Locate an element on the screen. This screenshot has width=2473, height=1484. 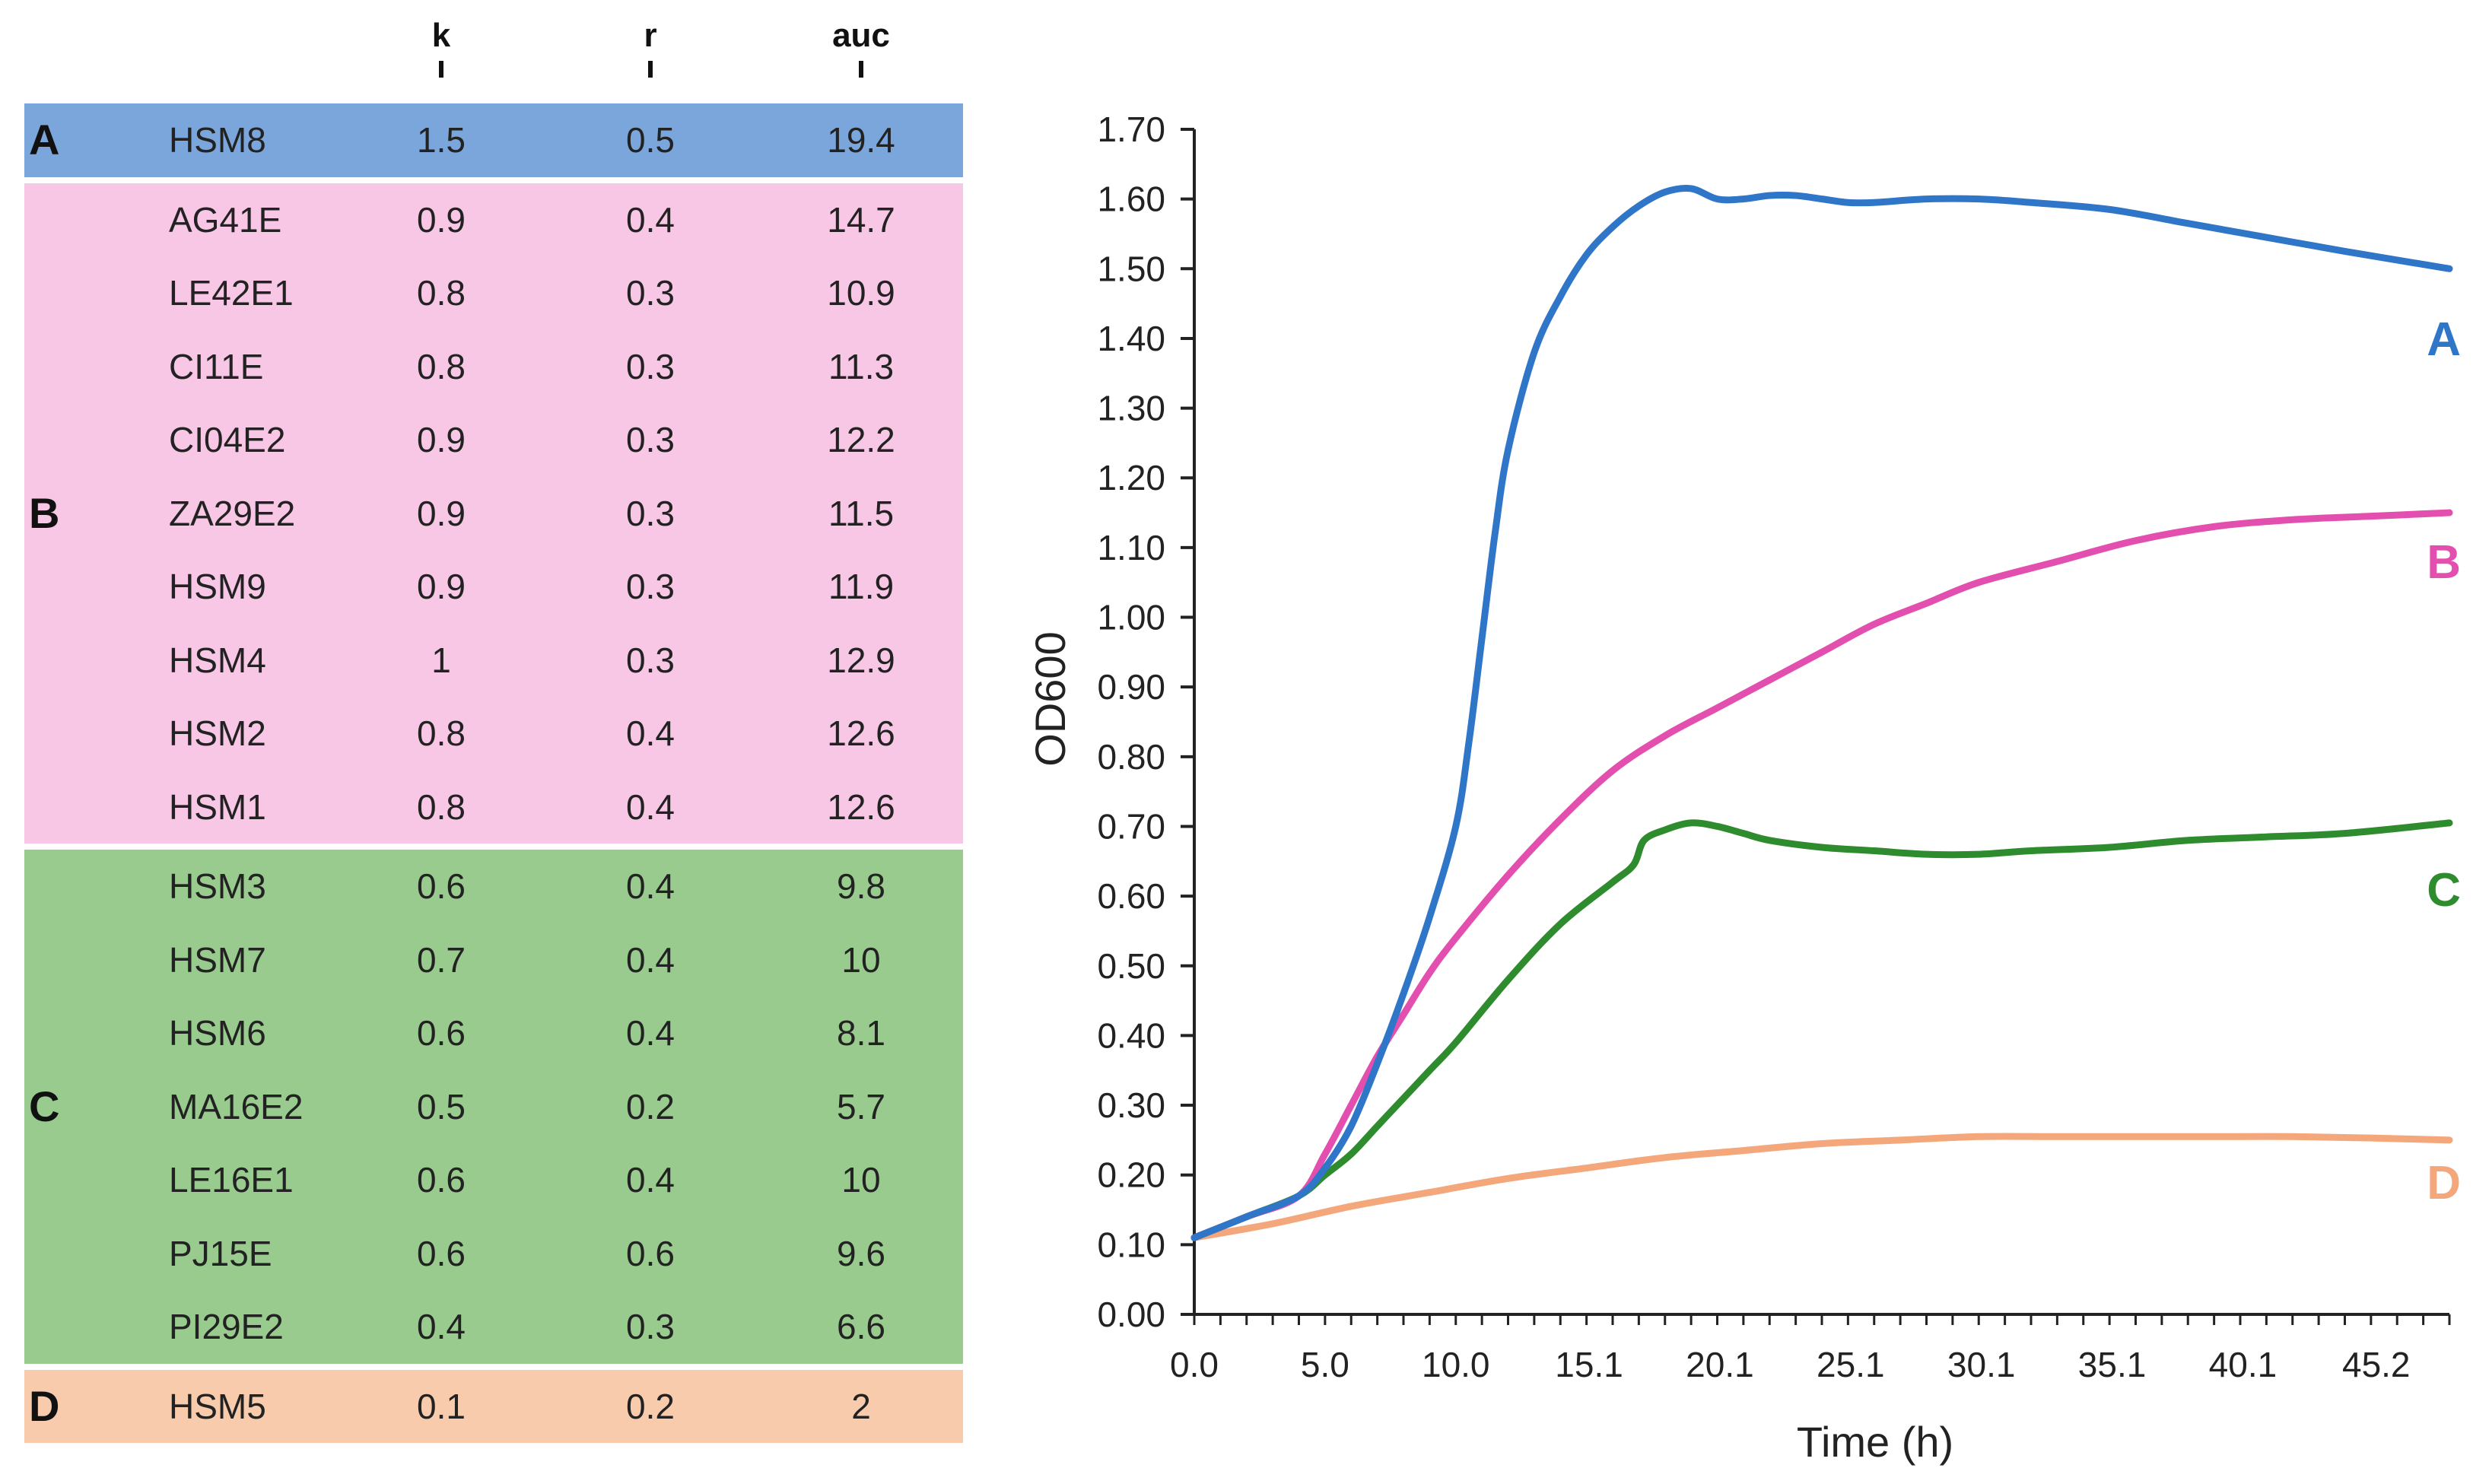
y-tick-label: 1.10 is located at coordinates (1131, 547).